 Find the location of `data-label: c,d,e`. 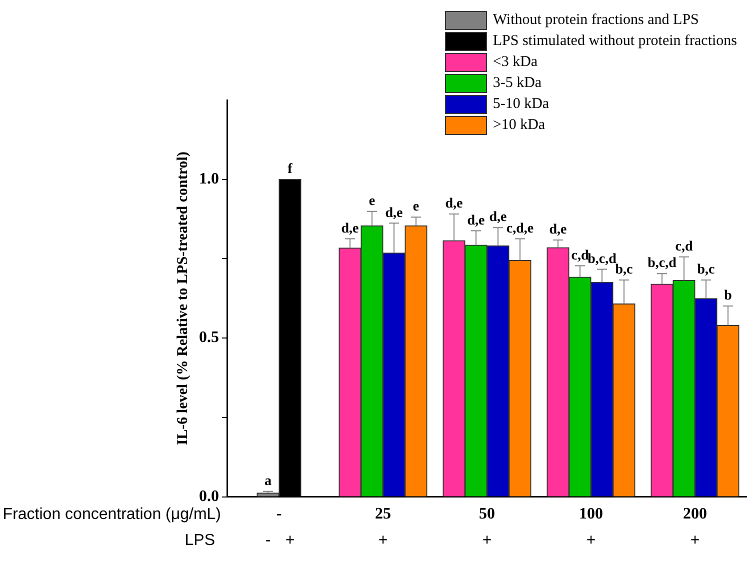

data-label: c,d,e is located at coordinates (520, 228).